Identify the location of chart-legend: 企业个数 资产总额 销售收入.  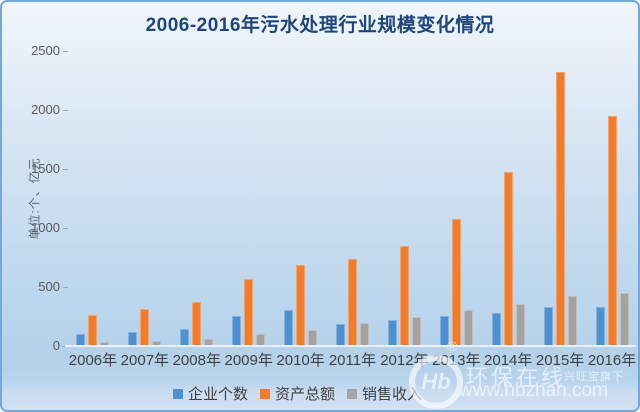
(297, 393).